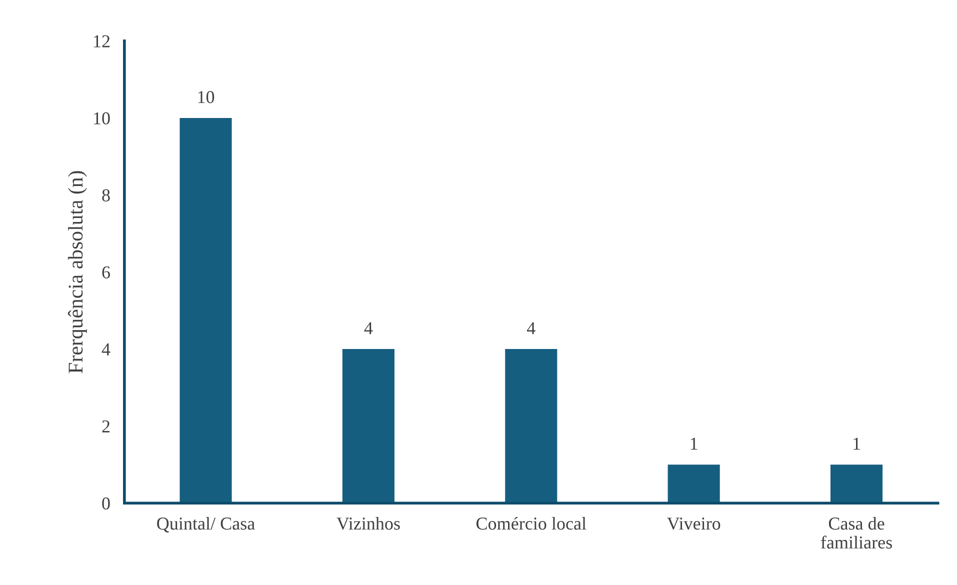 This screenshot has height=585, width=957. I want to click on y-tick-label: 12, so click(102, 41).